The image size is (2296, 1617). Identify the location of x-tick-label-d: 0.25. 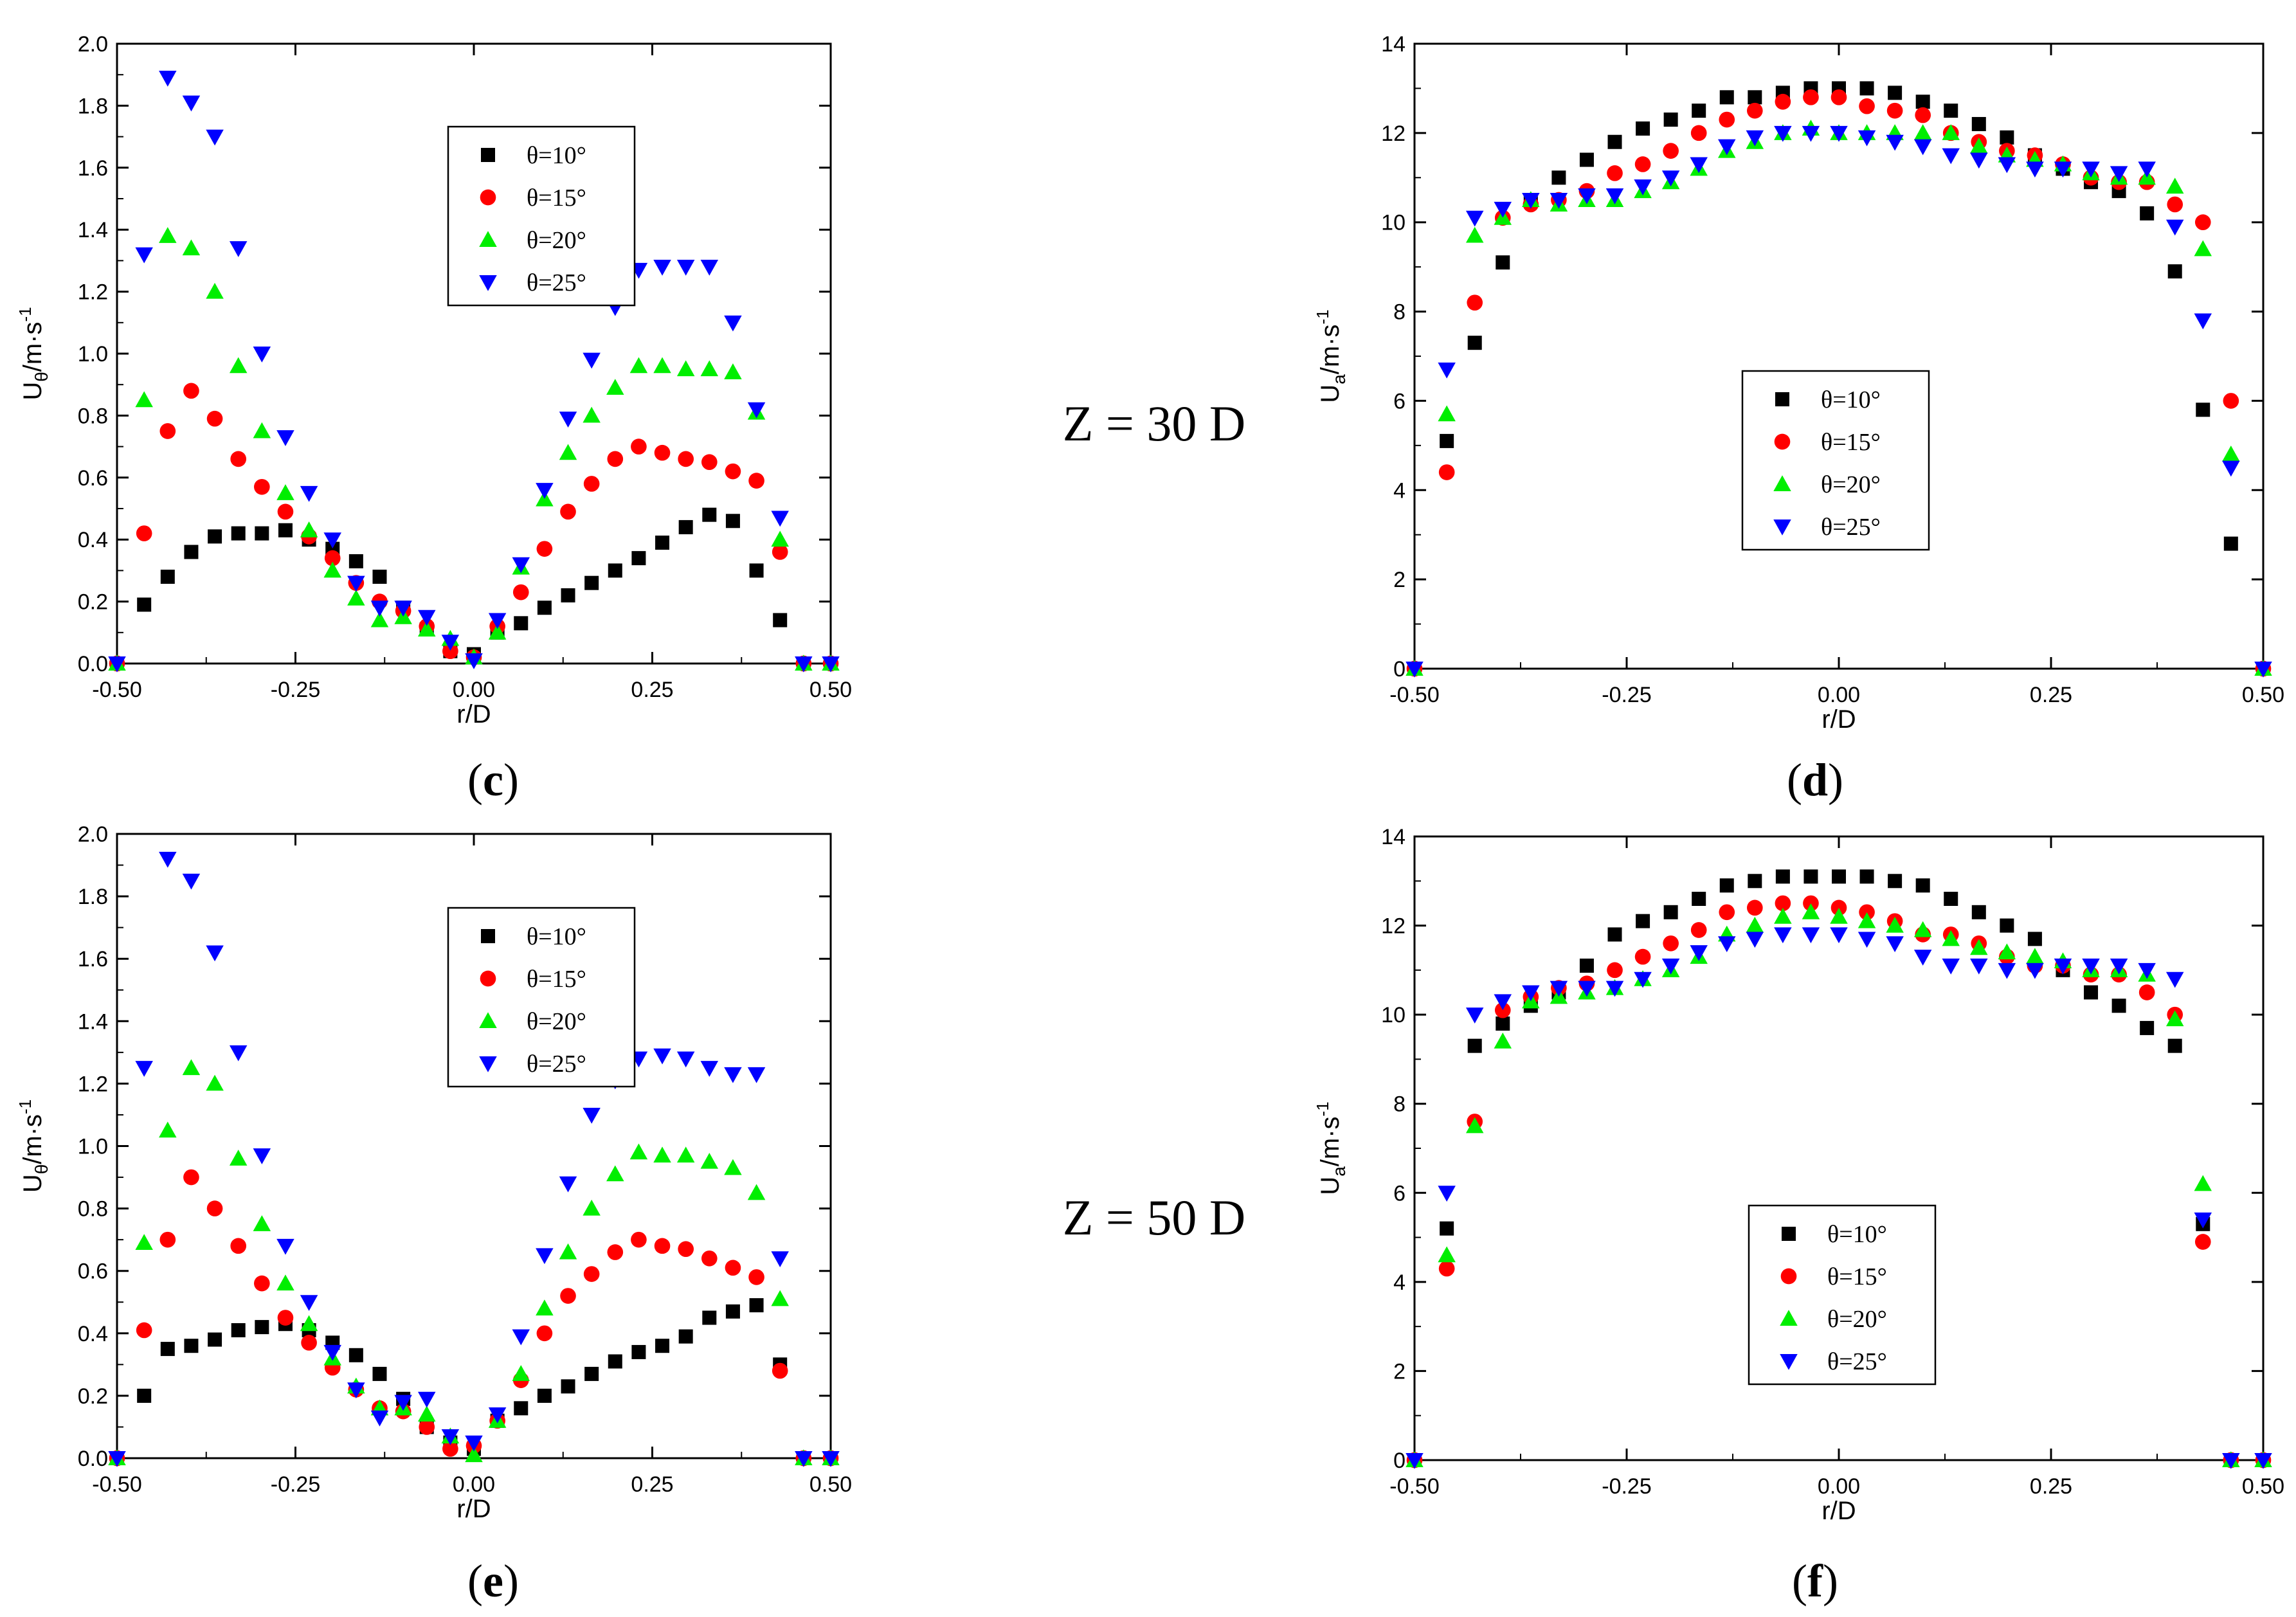
(2051, 695).